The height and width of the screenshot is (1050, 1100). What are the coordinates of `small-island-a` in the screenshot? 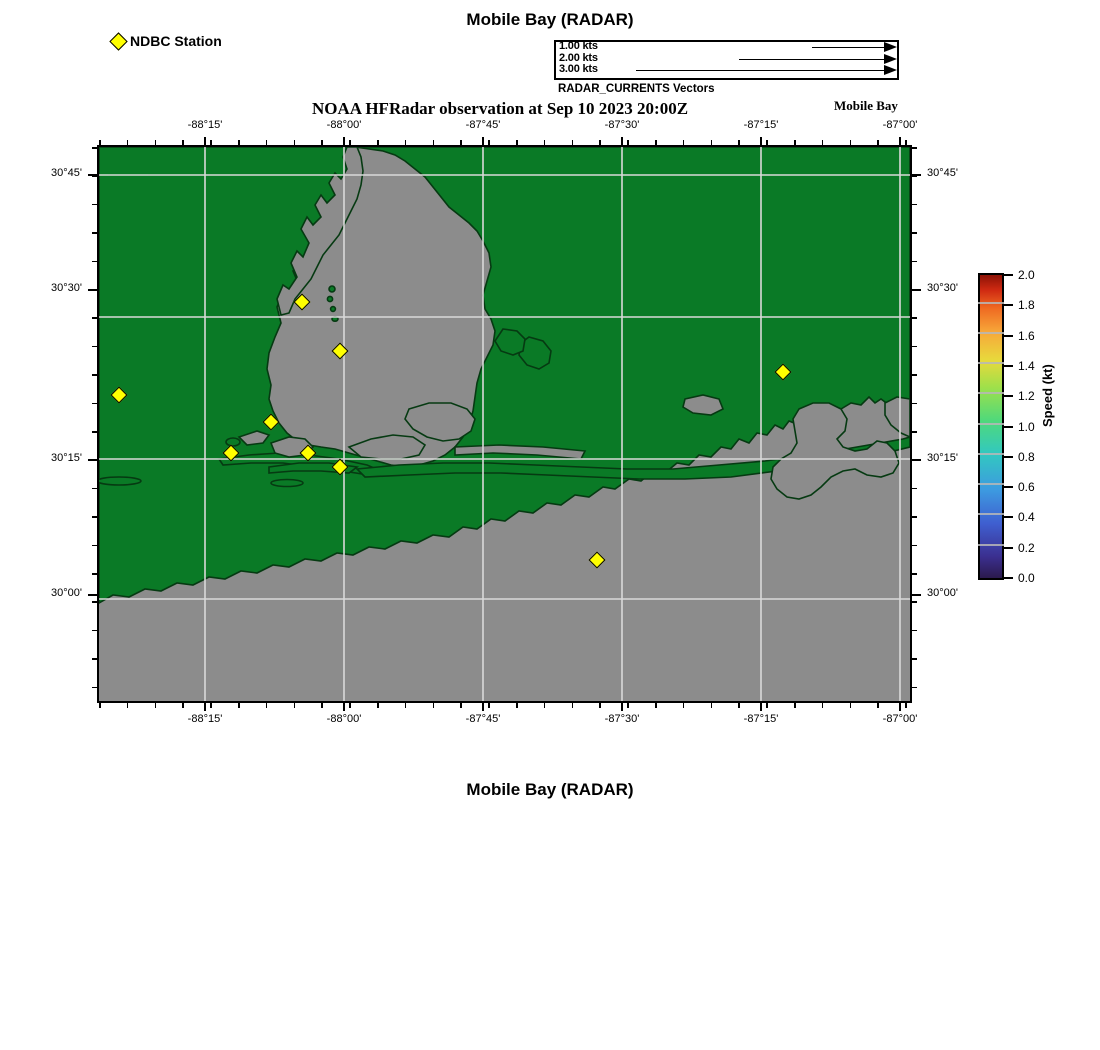 It's located at (287, 483).